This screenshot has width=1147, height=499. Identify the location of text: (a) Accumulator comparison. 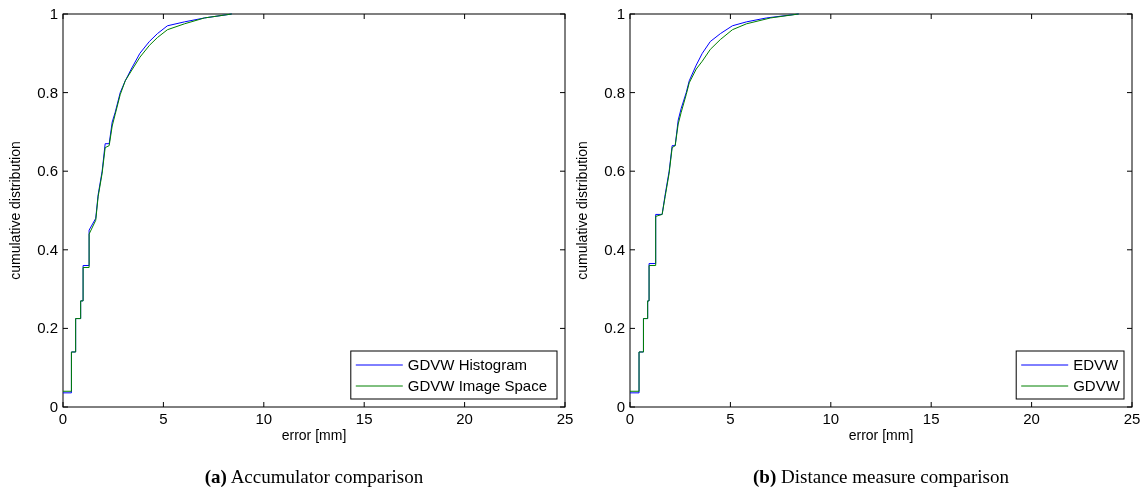
(314, 477).